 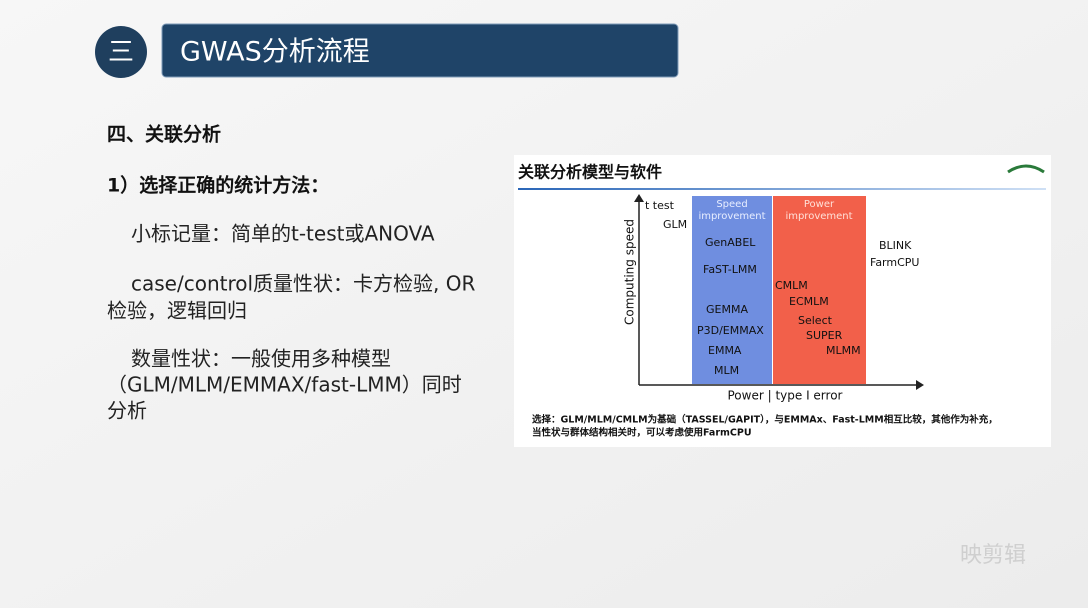 I want to click on figure-label: GenABEL, so click(x=730, y=242).